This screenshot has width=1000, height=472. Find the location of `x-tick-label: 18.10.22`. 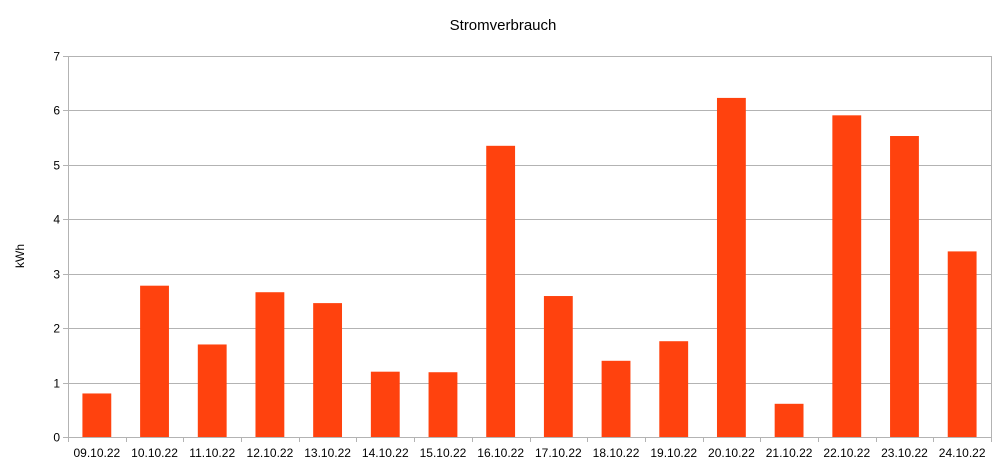

x-tick-label: 18.10.22 is located at coordinates (616, 453).